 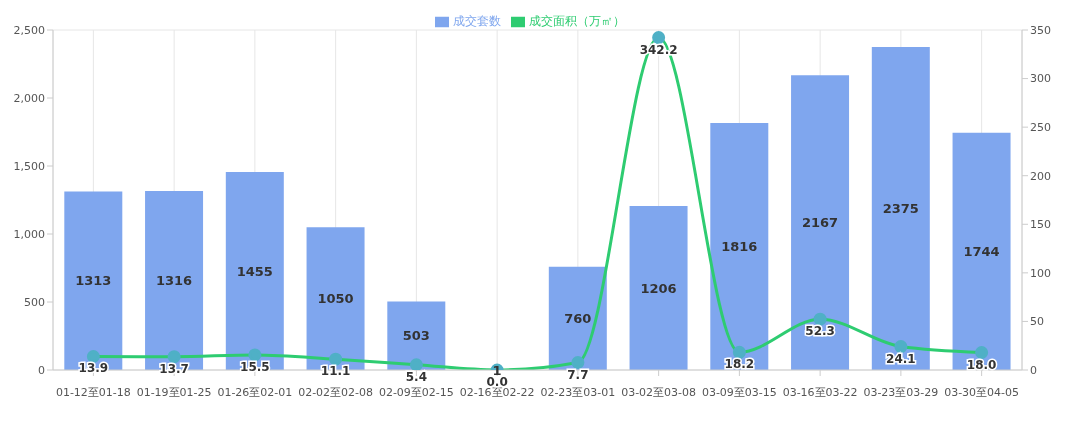 I want to click on y-tick-label: 0, so click(x=41, y=370).